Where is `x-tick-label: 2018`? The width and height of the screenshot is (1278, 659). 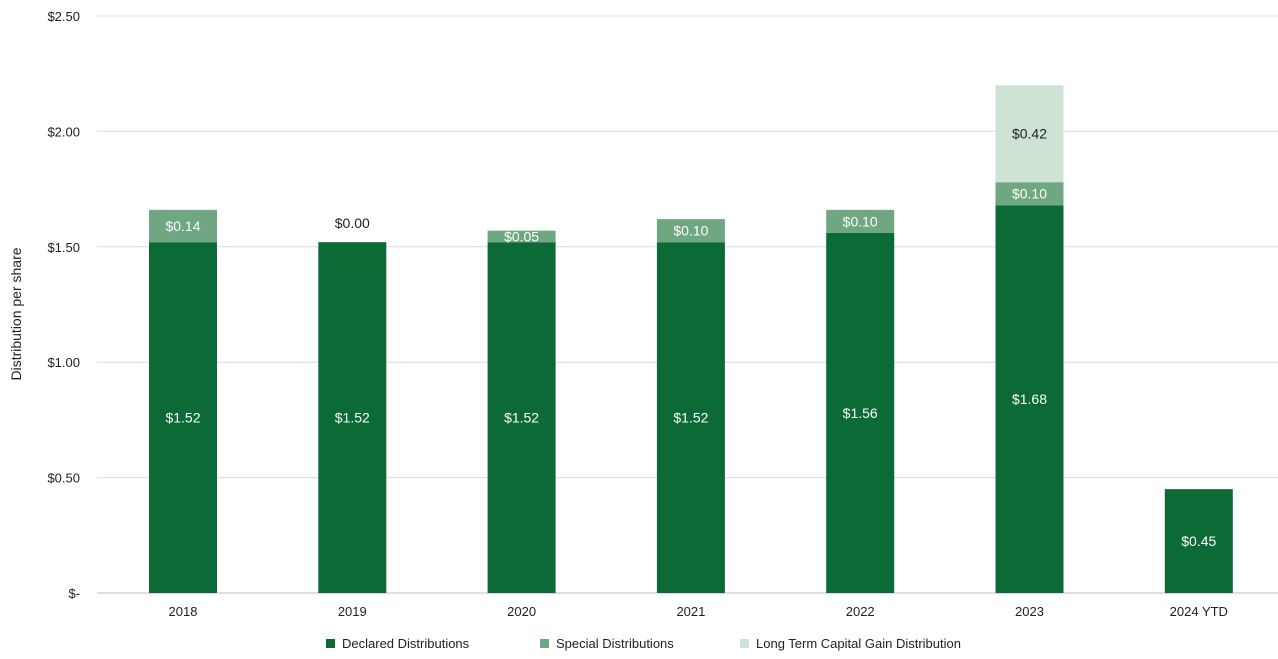
x-tick-label: 2018 is located at coordinates (183, 611).